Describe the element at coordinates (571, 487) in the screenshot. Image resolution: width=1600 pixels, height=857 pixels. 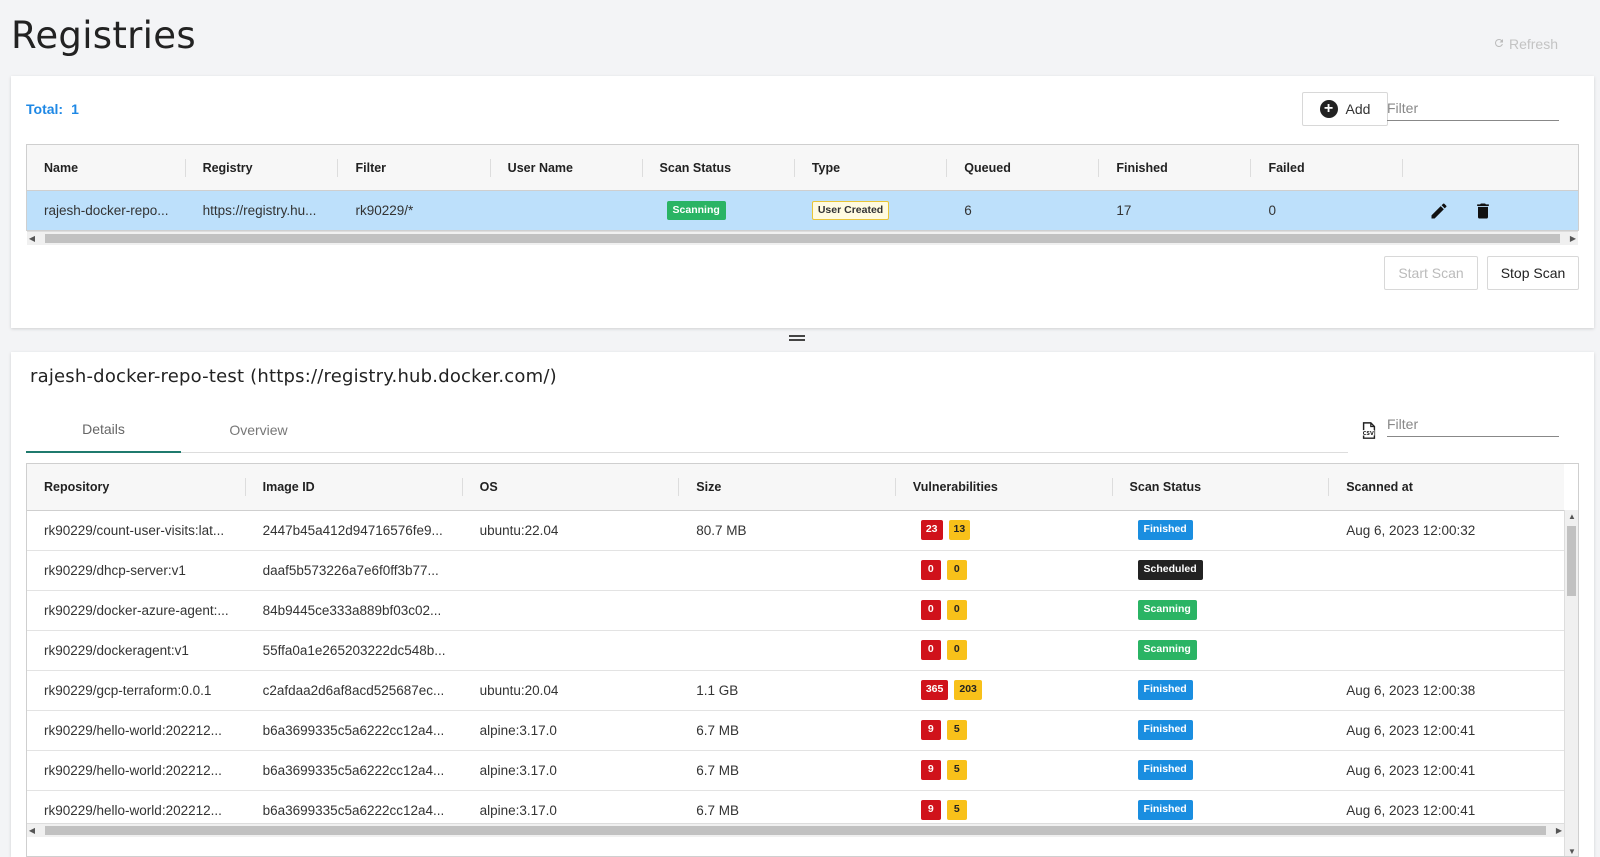
I see `column-header: OS` at that location.